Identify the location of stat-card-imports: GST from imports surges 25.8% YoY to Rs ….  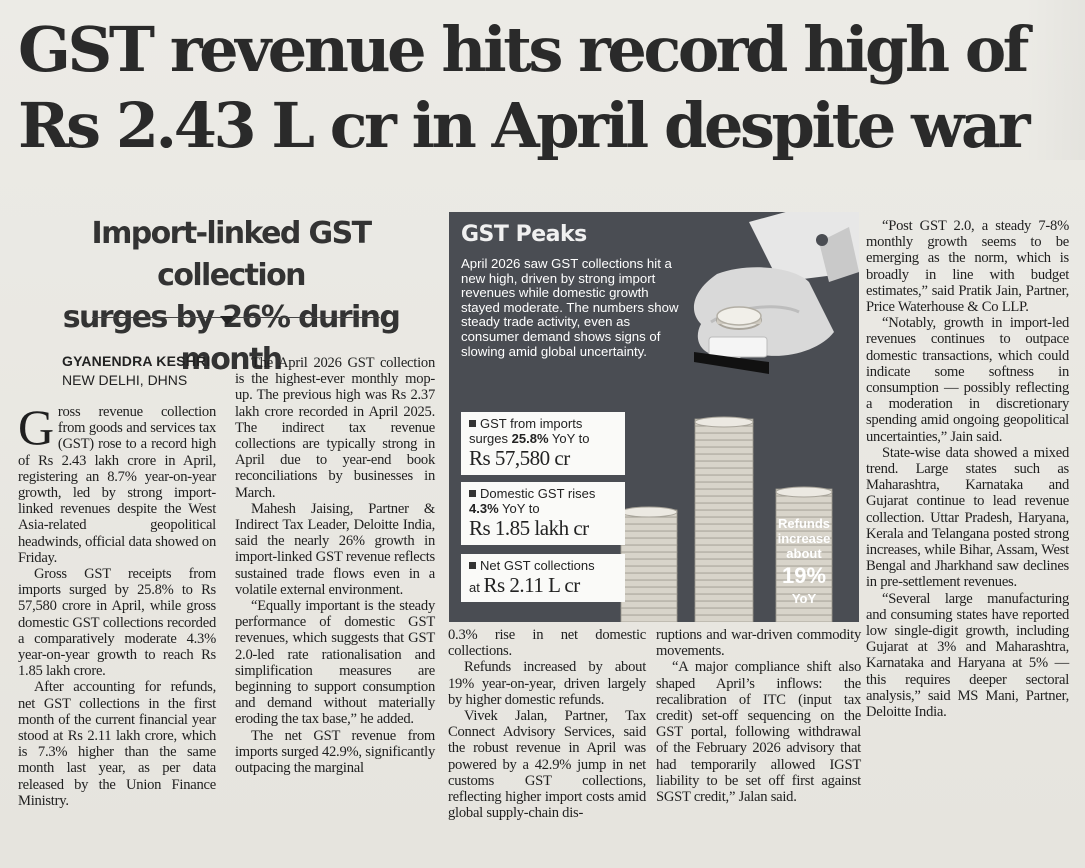
(543, 443).